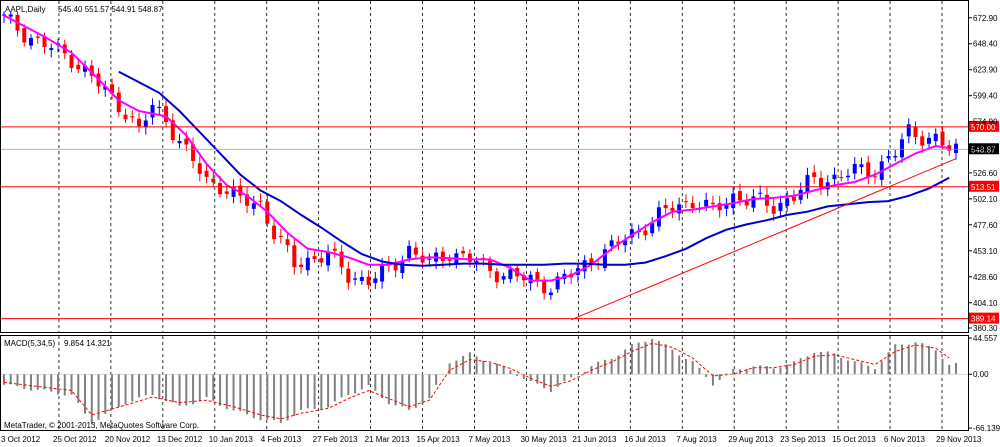  Describe the element at coordinates (803, 439) in the screenshot. I see `x-tick-label: 23 Sep 2013` at that location.